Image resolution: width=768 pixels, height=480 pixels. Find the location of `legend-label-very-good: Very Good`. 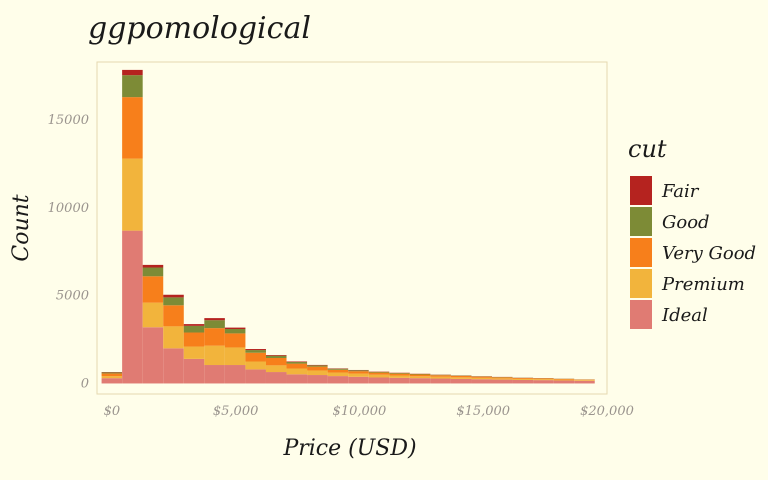

legend-label-very-good: Very Good is located at coordinates (709, 253).